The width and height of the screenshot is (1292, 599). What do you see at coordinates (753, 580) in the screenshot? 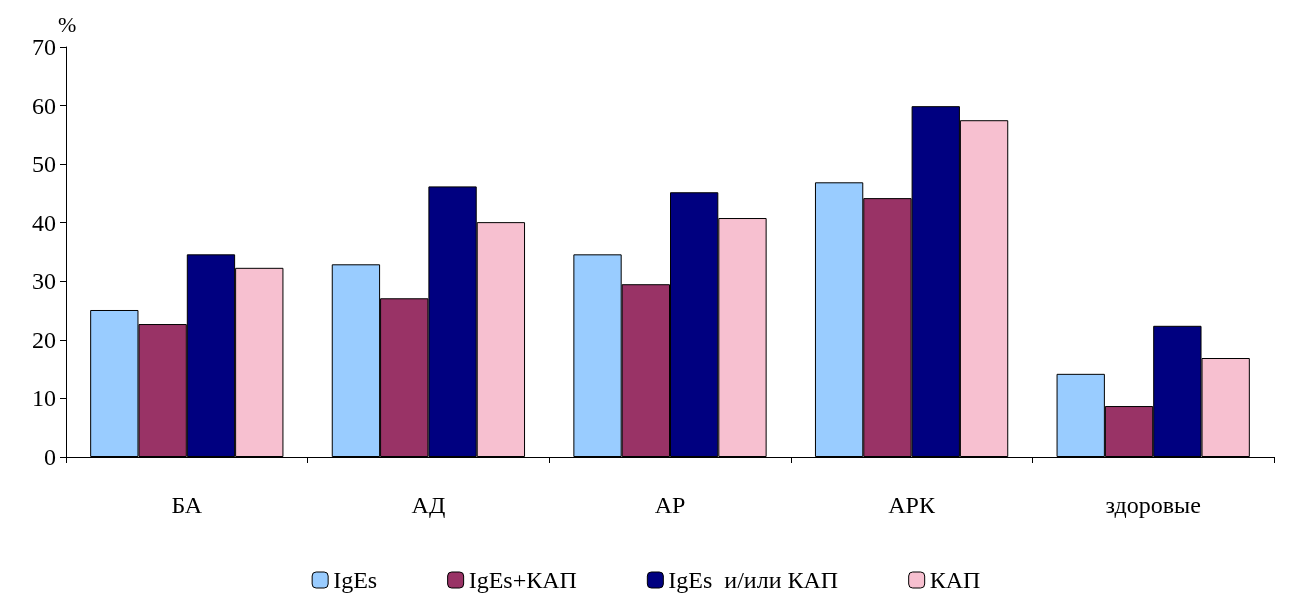
I see `legend-label: IgEs и/или КАП` at bounding box center [753, 580].